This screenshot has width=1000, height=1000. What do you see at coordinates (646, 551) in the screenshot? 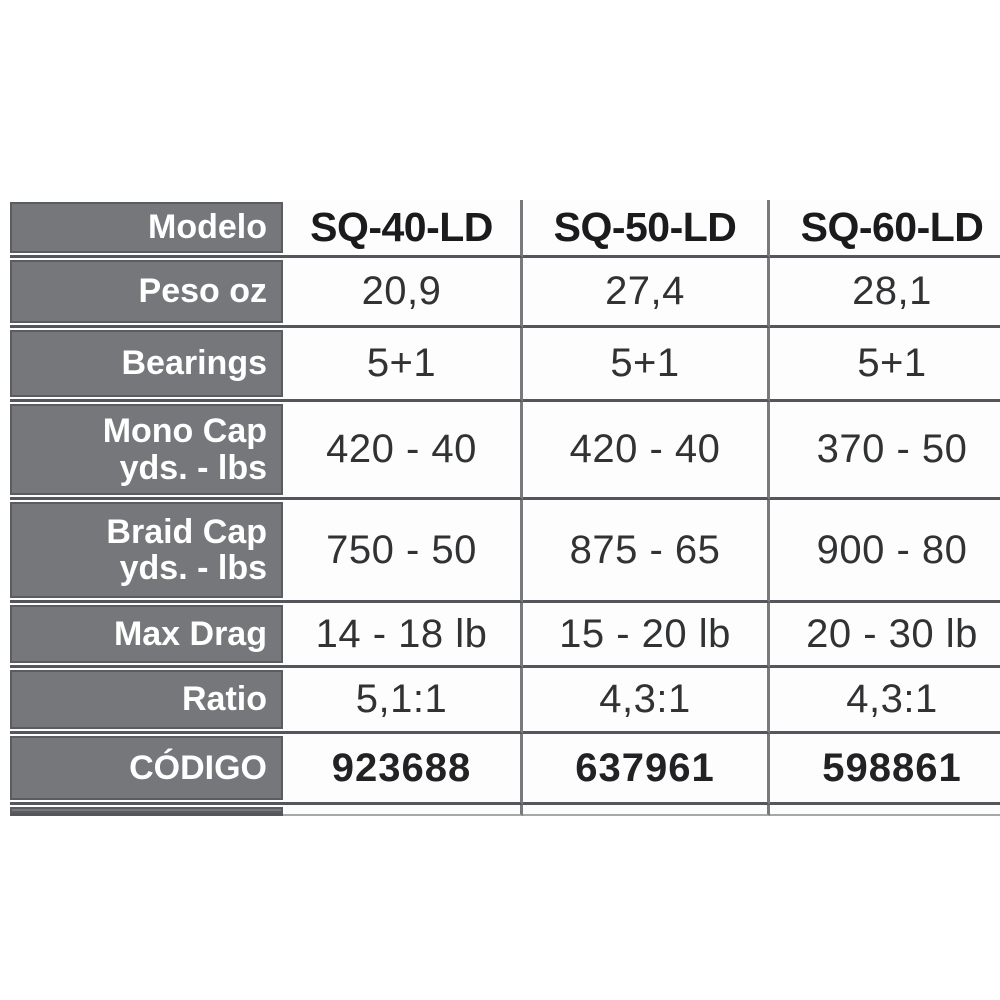
I see `spec-value: 875 - 65` at bounding box center [646, 551].